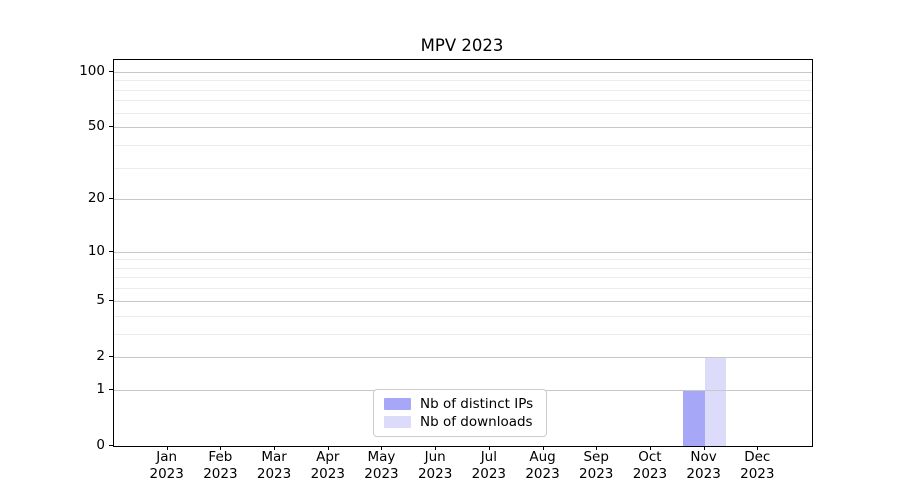  What do you see at coordinates (694, 417) in the screenshot?
I see `bar-nov-series0` at bounding box center [694, 417].